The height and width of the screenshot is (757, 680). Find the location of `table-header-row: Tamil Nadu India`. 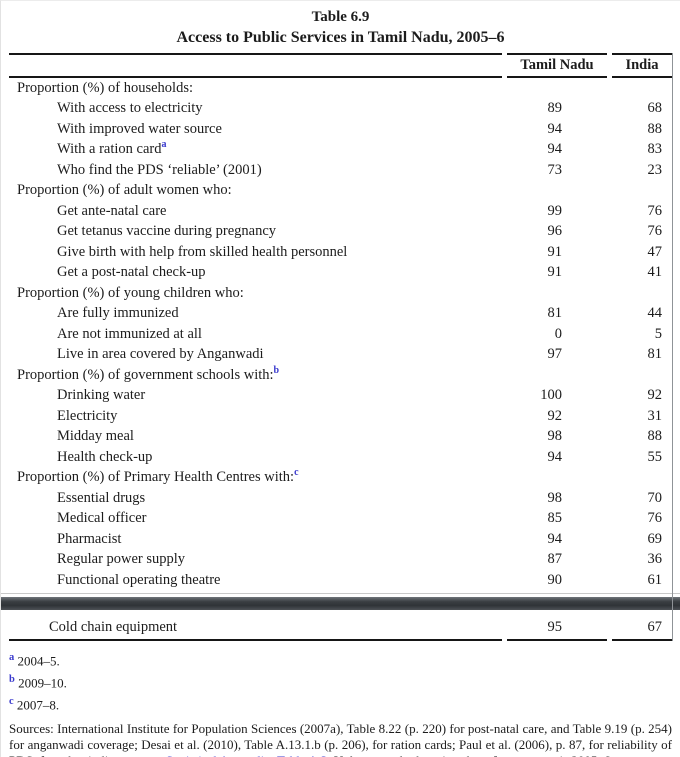

table-header-row: Tamil Nadu India is located at coordinates (340, 65).